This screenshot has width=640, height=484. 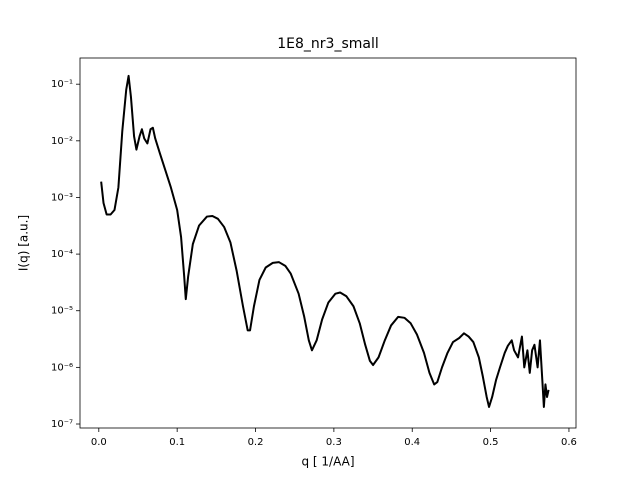 What do you see at coordinates (491, 442) in the screenshot?
I see `x-tick-label: 0.5` at bounding box center [491, 442].